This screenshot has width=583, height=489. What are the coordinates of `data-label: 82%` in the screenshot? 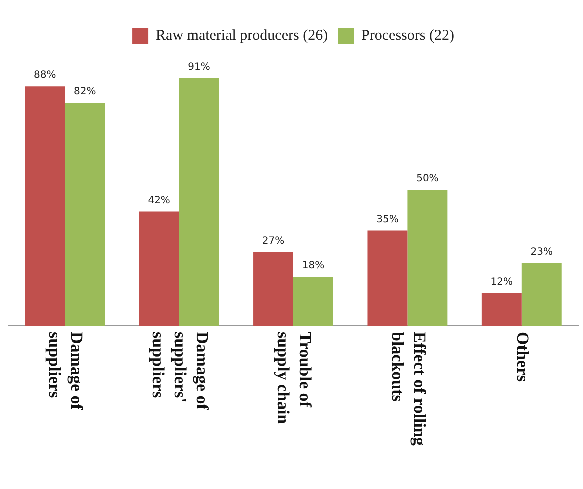 It's located at (85, 92).